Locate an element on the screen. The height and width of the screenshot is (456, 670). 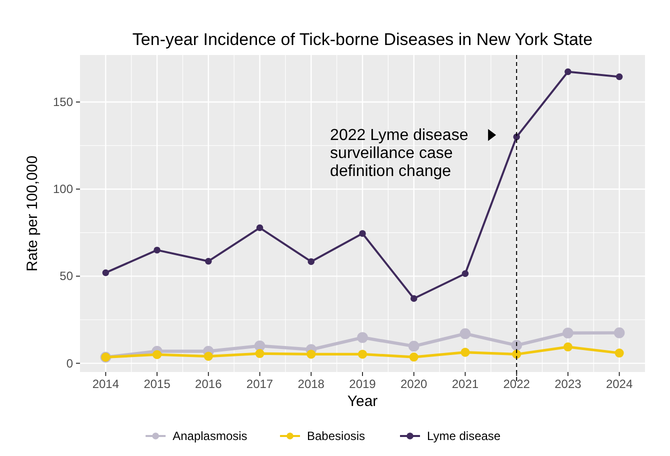
x-tick-label: 2022 is located at coordinates (516, 384).